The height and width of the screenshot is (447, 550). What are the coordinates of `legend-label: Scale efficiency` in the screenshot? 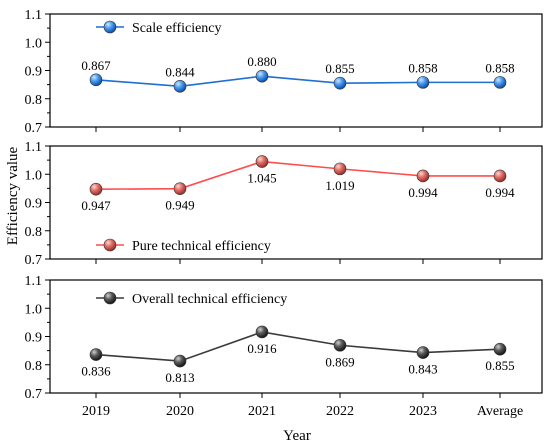 It's located at (177, 28).